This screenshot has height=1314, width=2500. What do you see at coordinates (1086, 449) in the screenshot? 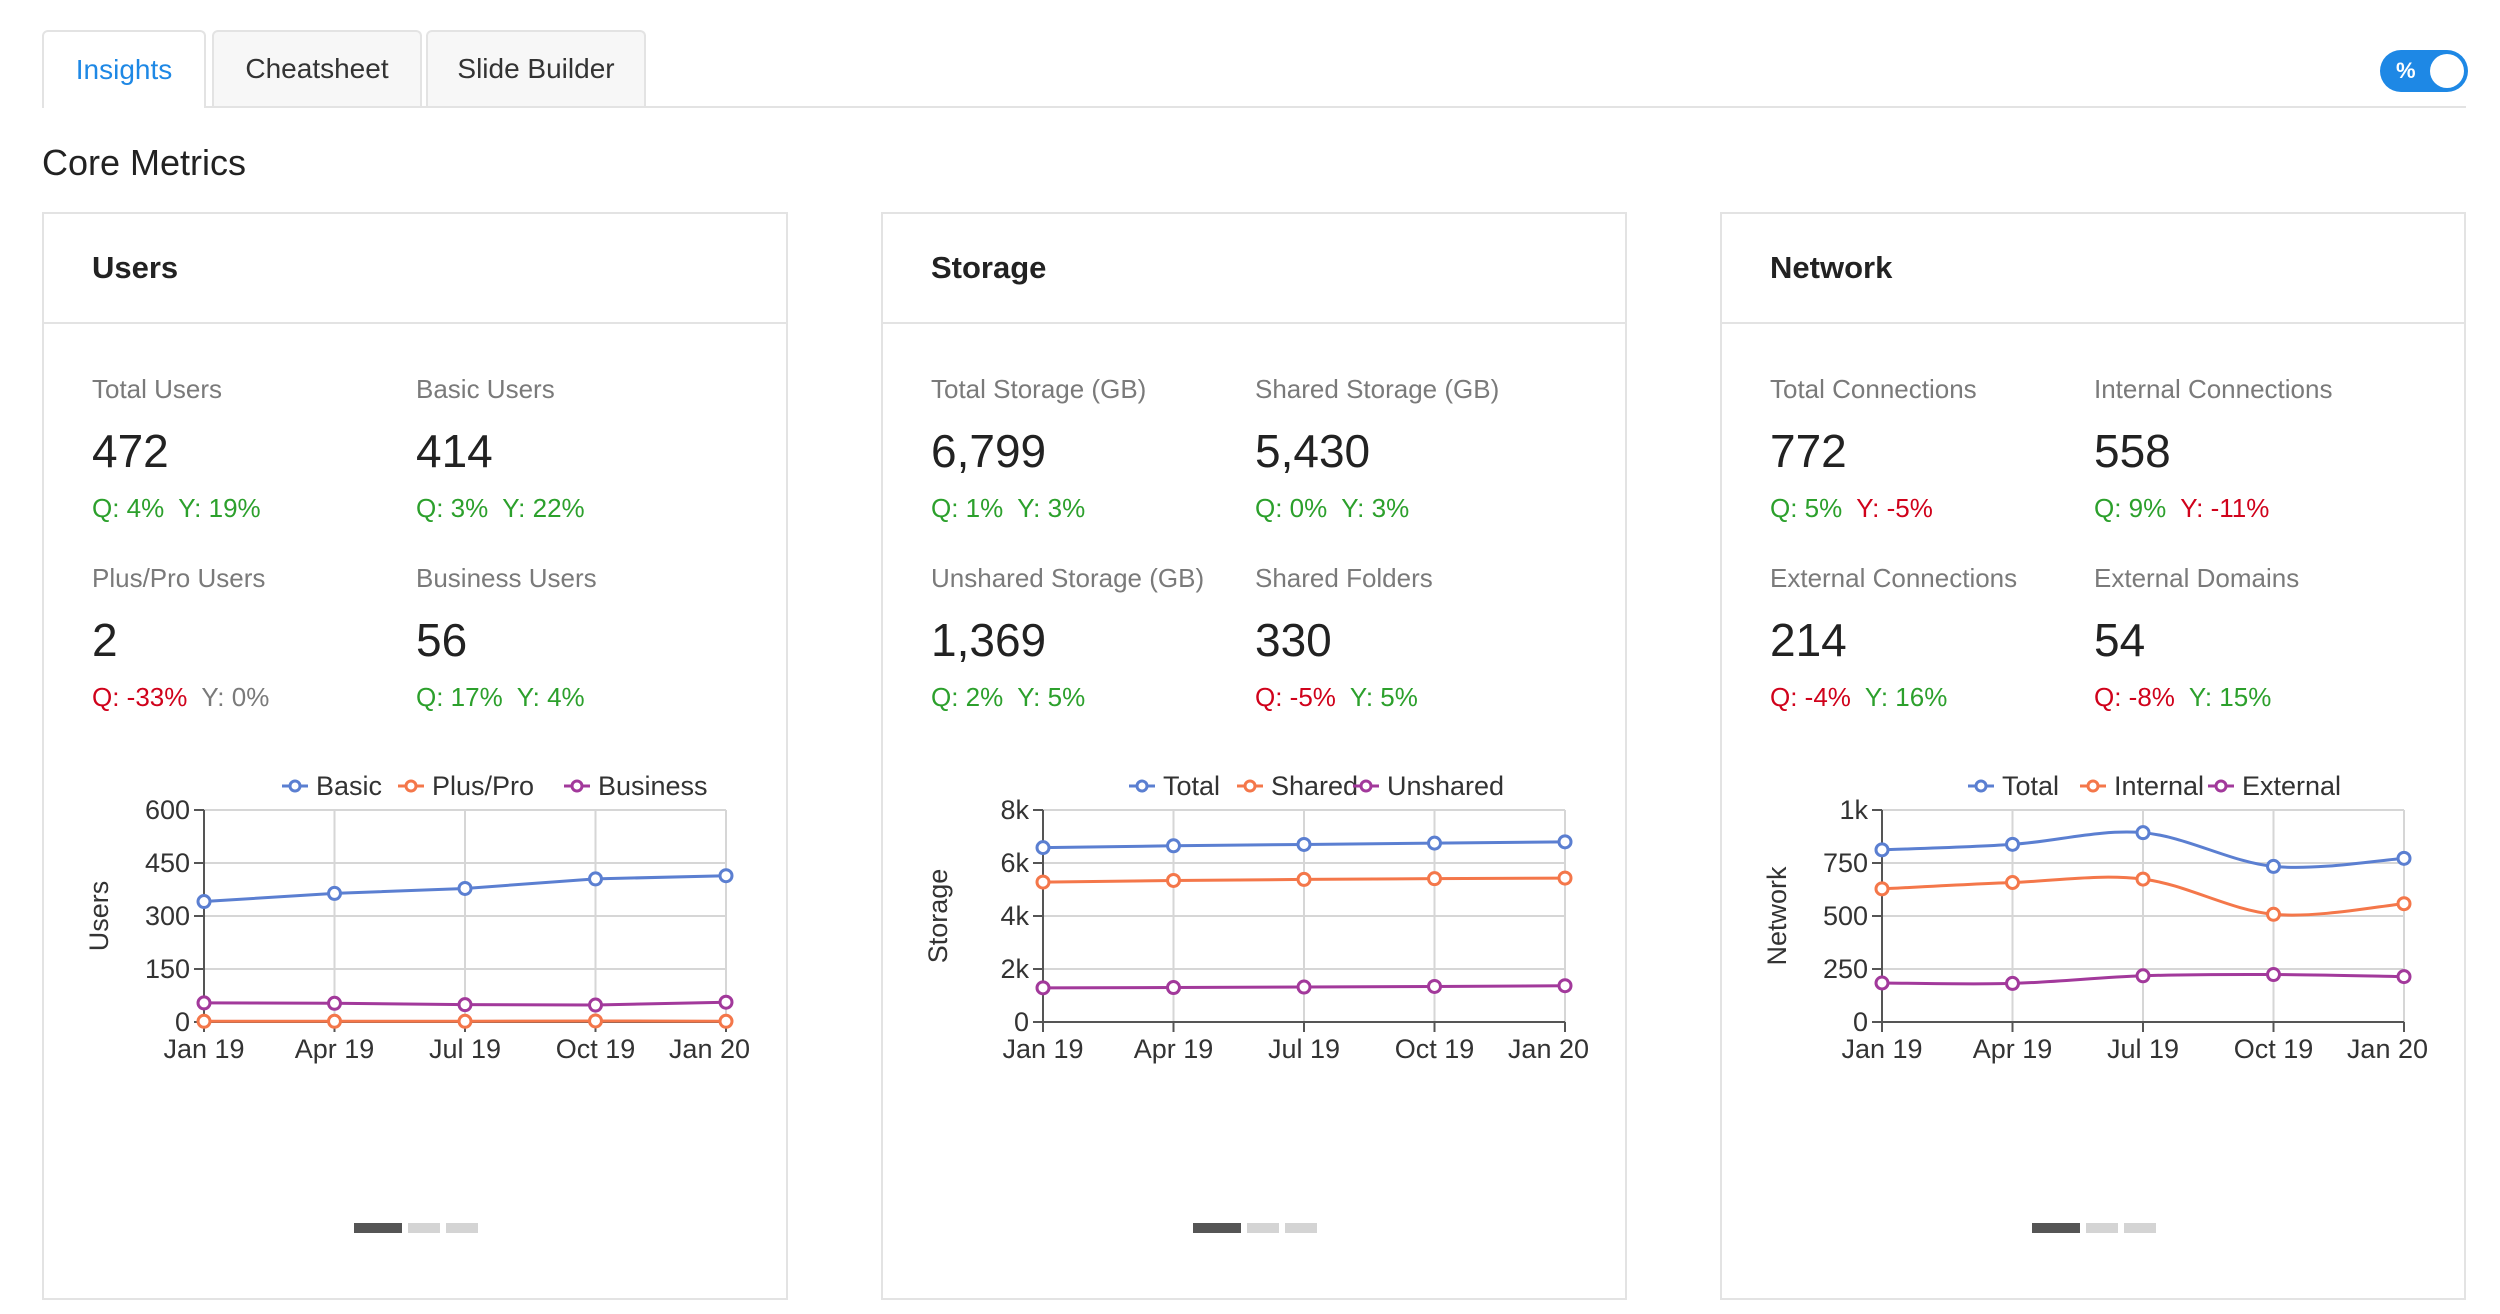
I see `metric-total-storage: Total Storage (GB) 6,799 Q: 1% Y: 3%` at bounding box center [1086, 449].